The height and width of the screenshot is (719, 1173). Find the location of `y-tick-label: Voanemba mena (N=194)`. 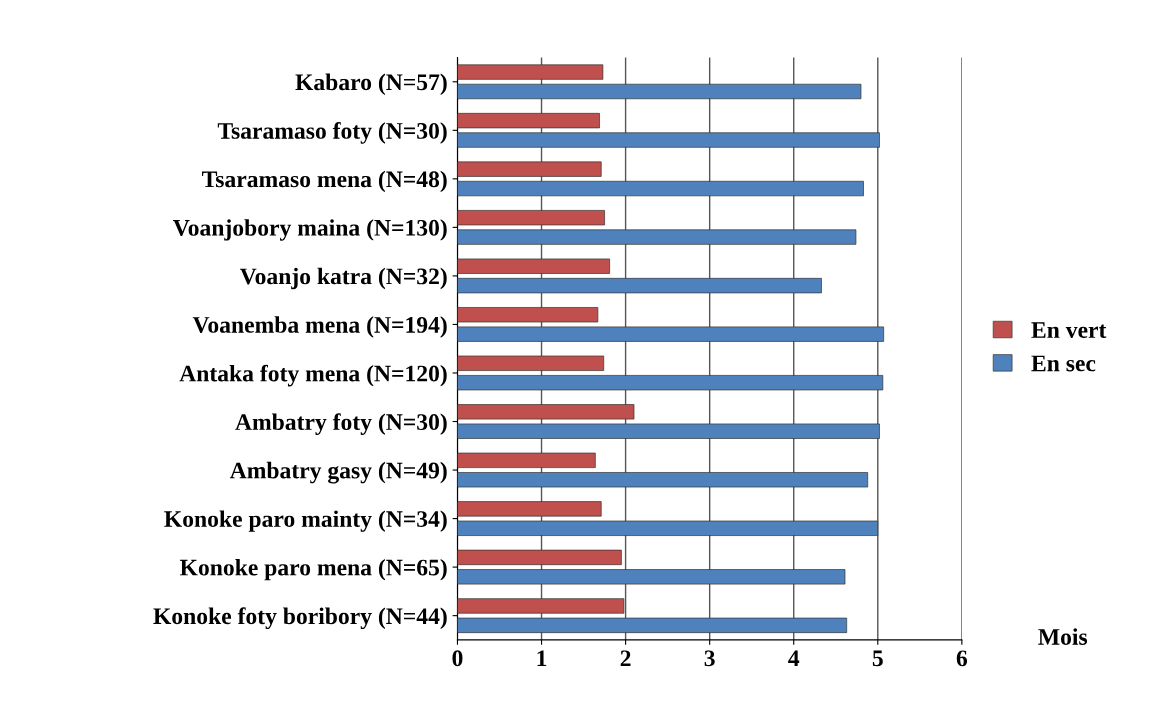

y-tick-label: Voanemba mena (N=194) is located at coordinates (319, 327).